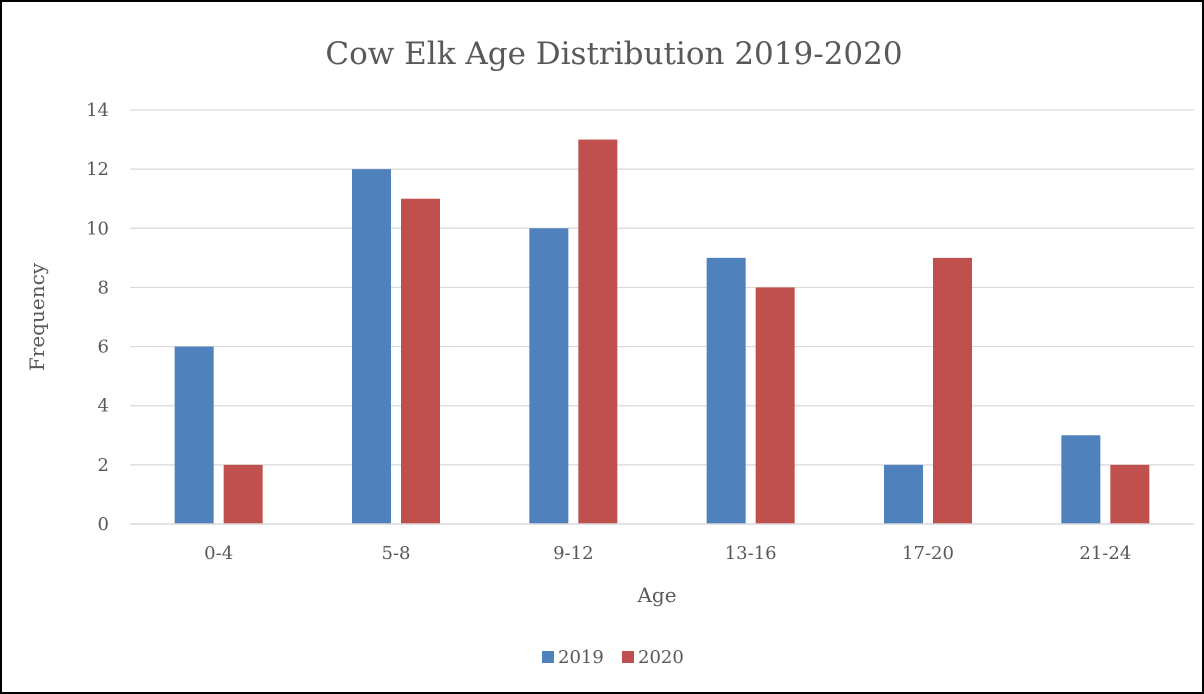 This screenshot has height=694, width=1204. What do you see at coordinates (751, 553) in the screenshot?
I see `x-tick-label: 13-16` at bounding box center [751, 553].